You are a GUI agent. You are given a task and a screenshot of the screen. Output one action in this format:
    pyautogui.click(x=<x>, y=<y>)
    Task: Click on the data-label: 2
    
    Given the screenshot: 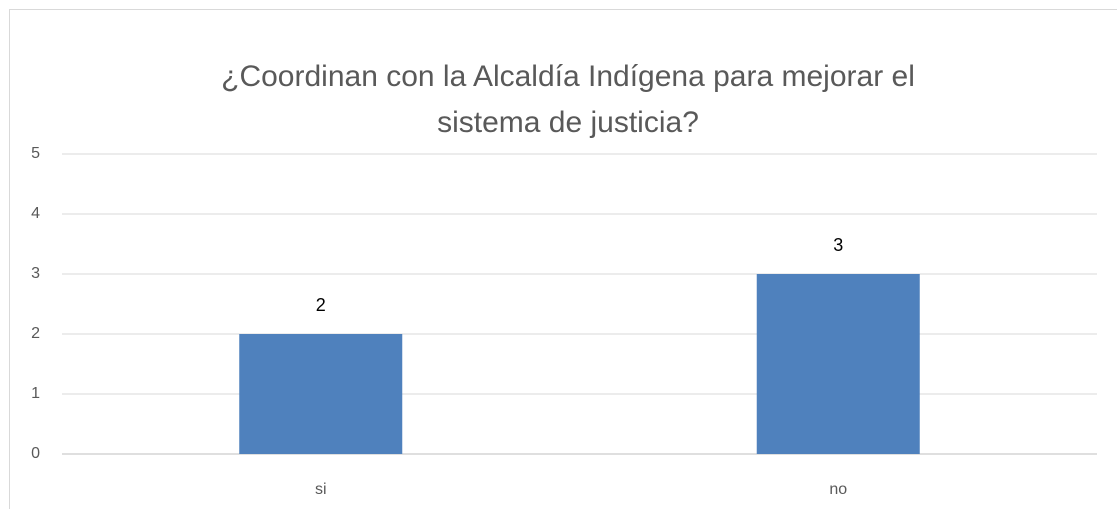 What is the action you would take?
    pyautogui.click(x=321, y=305)
    